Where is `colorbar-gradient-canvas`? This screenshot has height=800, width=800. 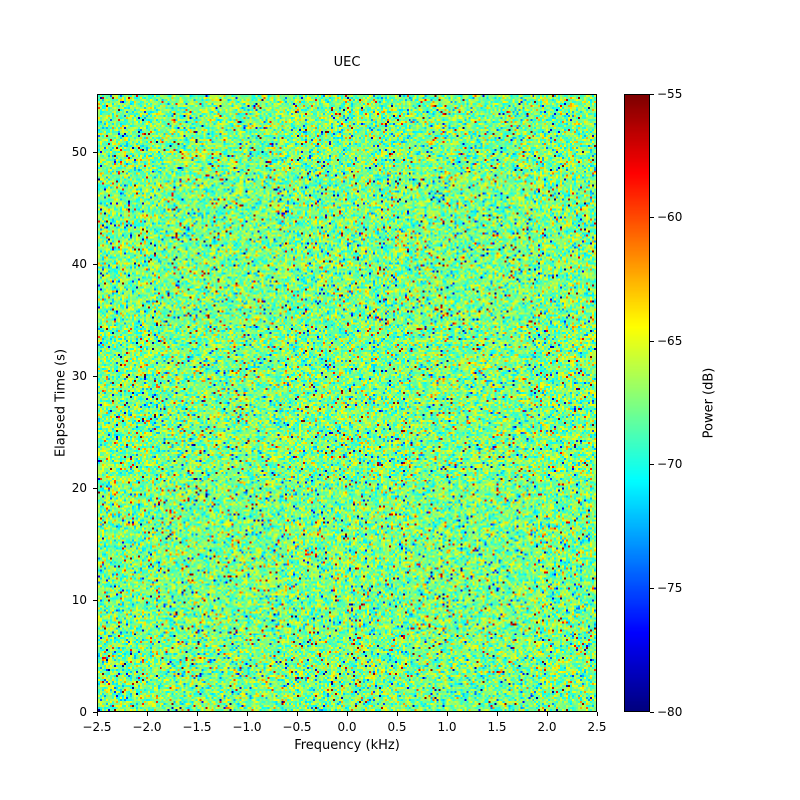
colorbar-gradient-canvas is located at coordinates (637, 403).